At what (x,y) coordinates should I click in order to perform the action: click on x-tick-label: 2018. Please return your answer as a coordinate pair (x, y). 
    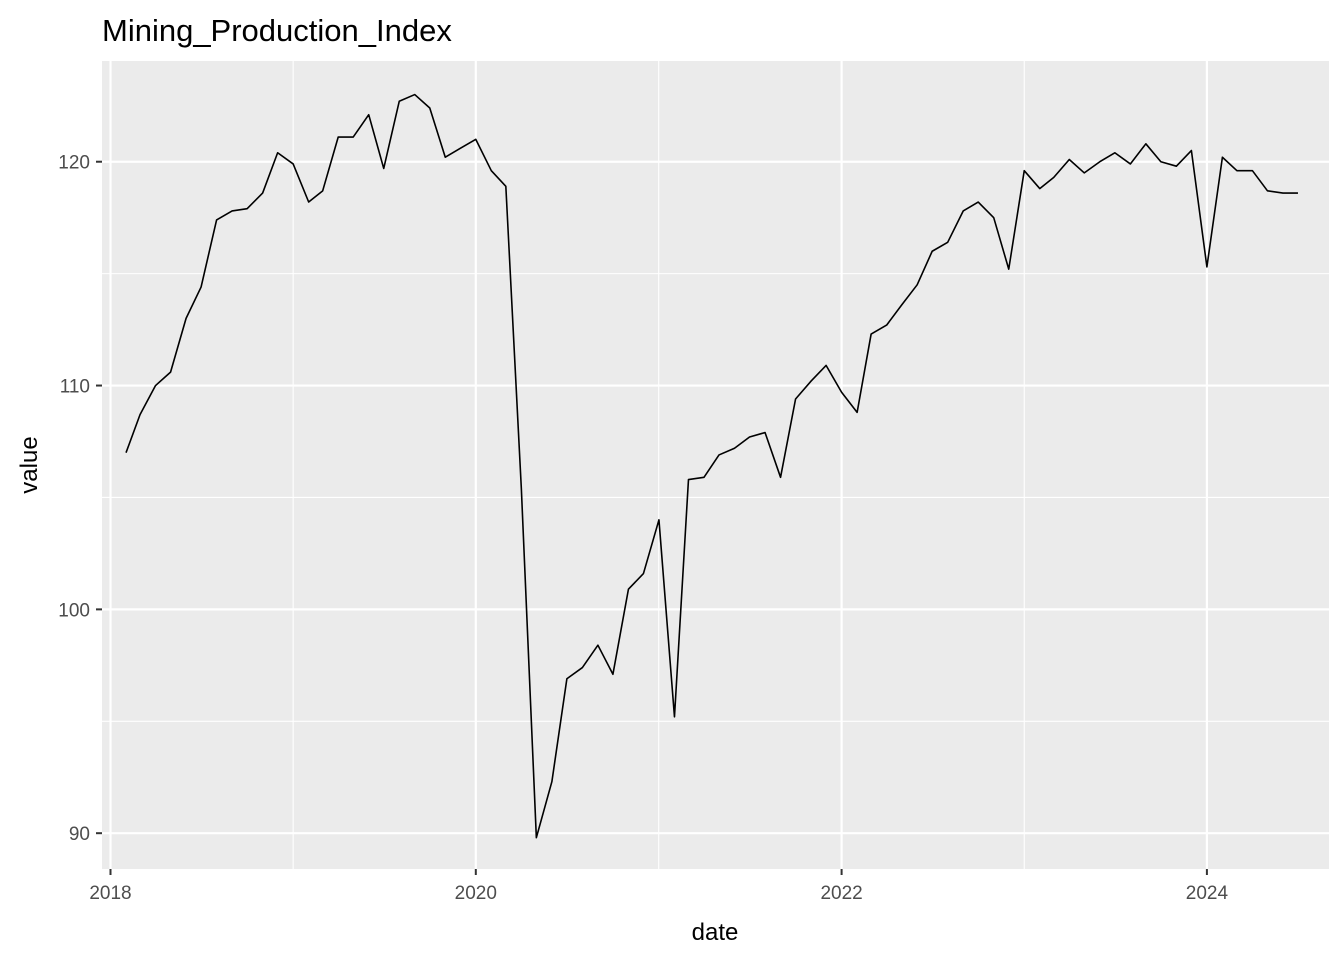
    Looking at the image, I should click on (110, 893).